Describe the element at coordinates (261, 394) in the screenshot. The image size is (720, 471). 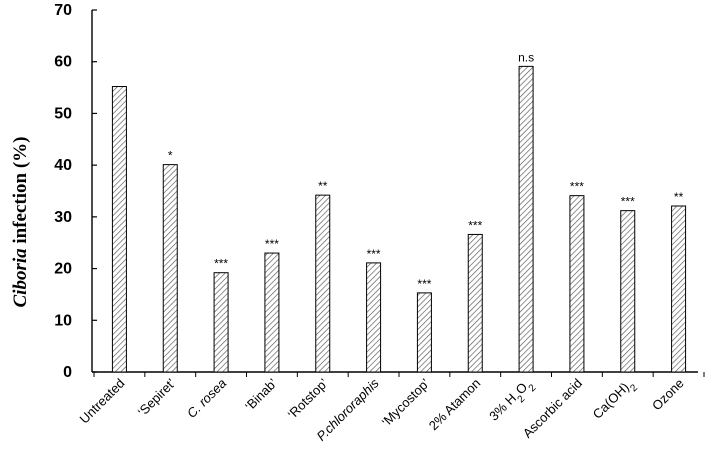
I see `category-label: ‘Binab’` at that location.